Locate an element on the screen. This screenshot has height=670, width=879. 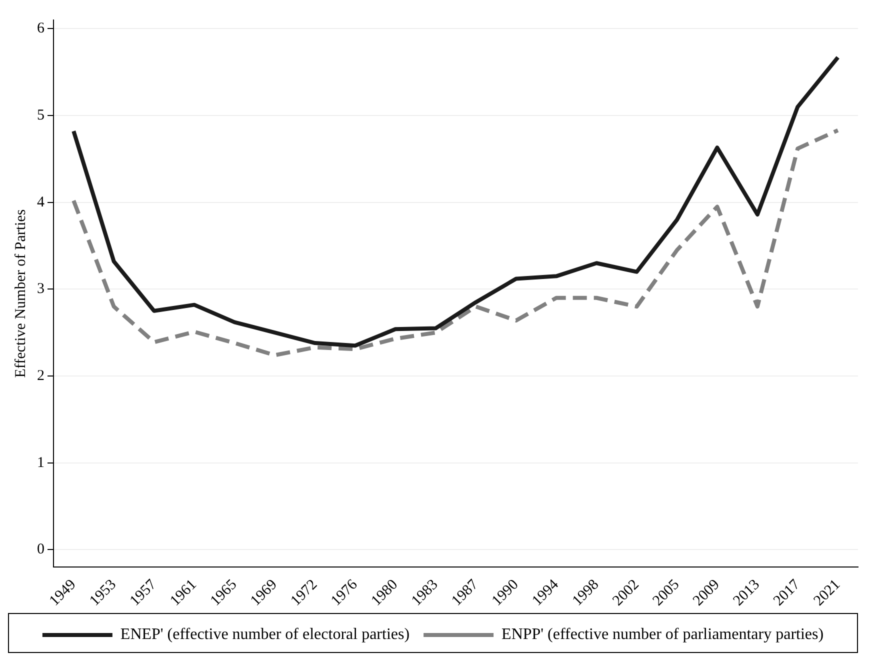
x-tick-label: 1949 is located at coordinates (63, 593).